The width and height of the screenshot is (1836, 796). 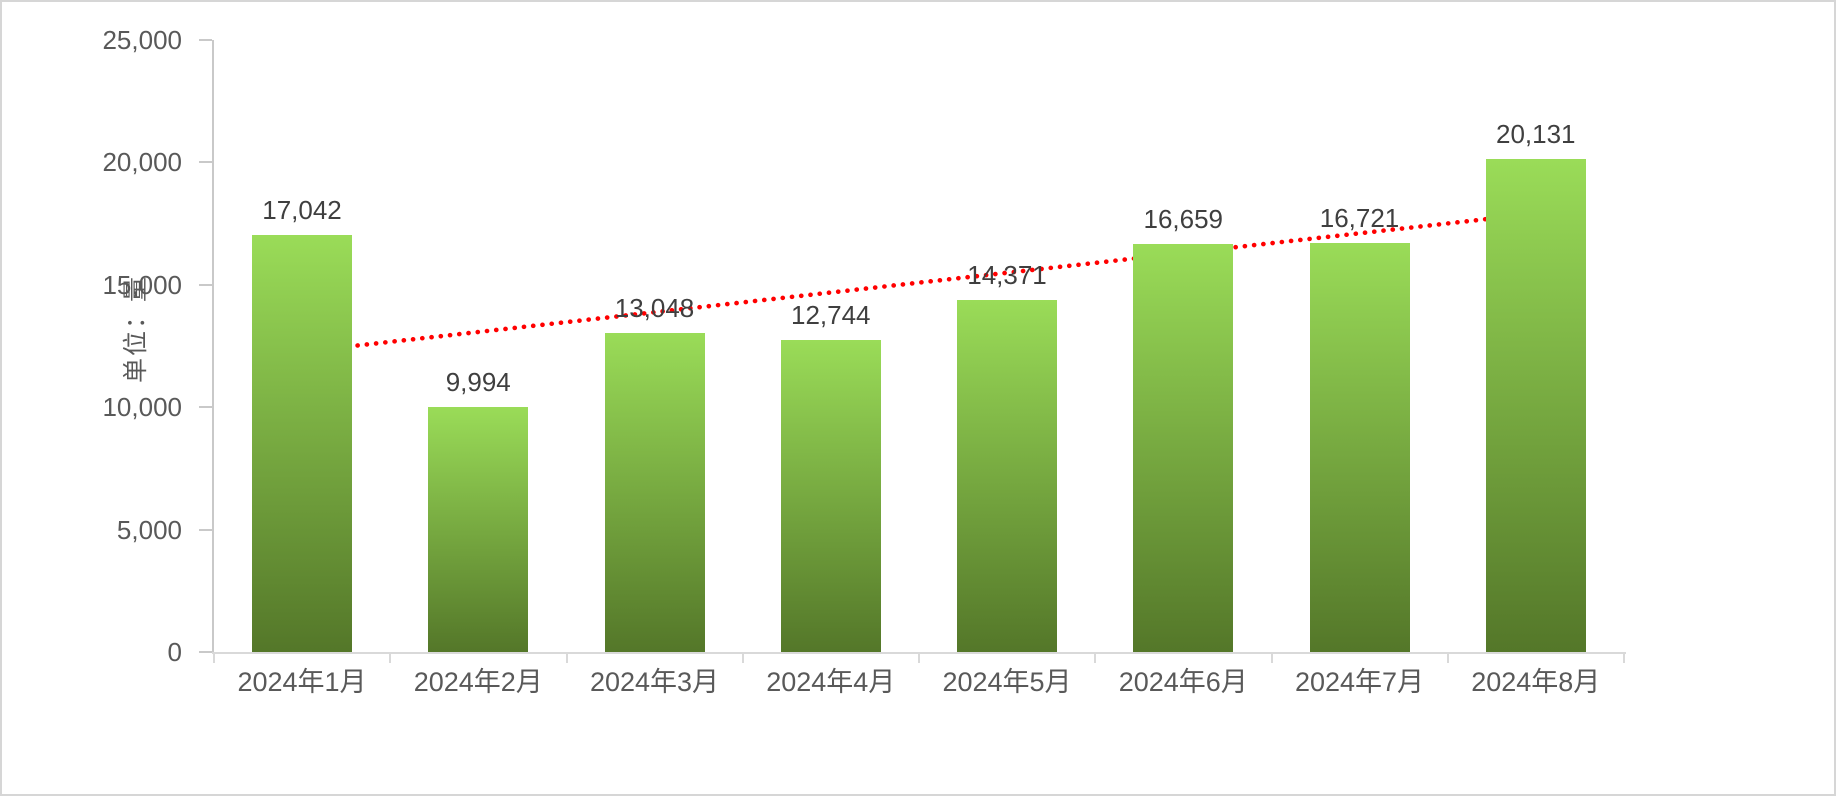 What do you see at coordinates (142, 407) in the screenshot?
I see `y-tick-label: 10,000` at bounding box center [142, 407].